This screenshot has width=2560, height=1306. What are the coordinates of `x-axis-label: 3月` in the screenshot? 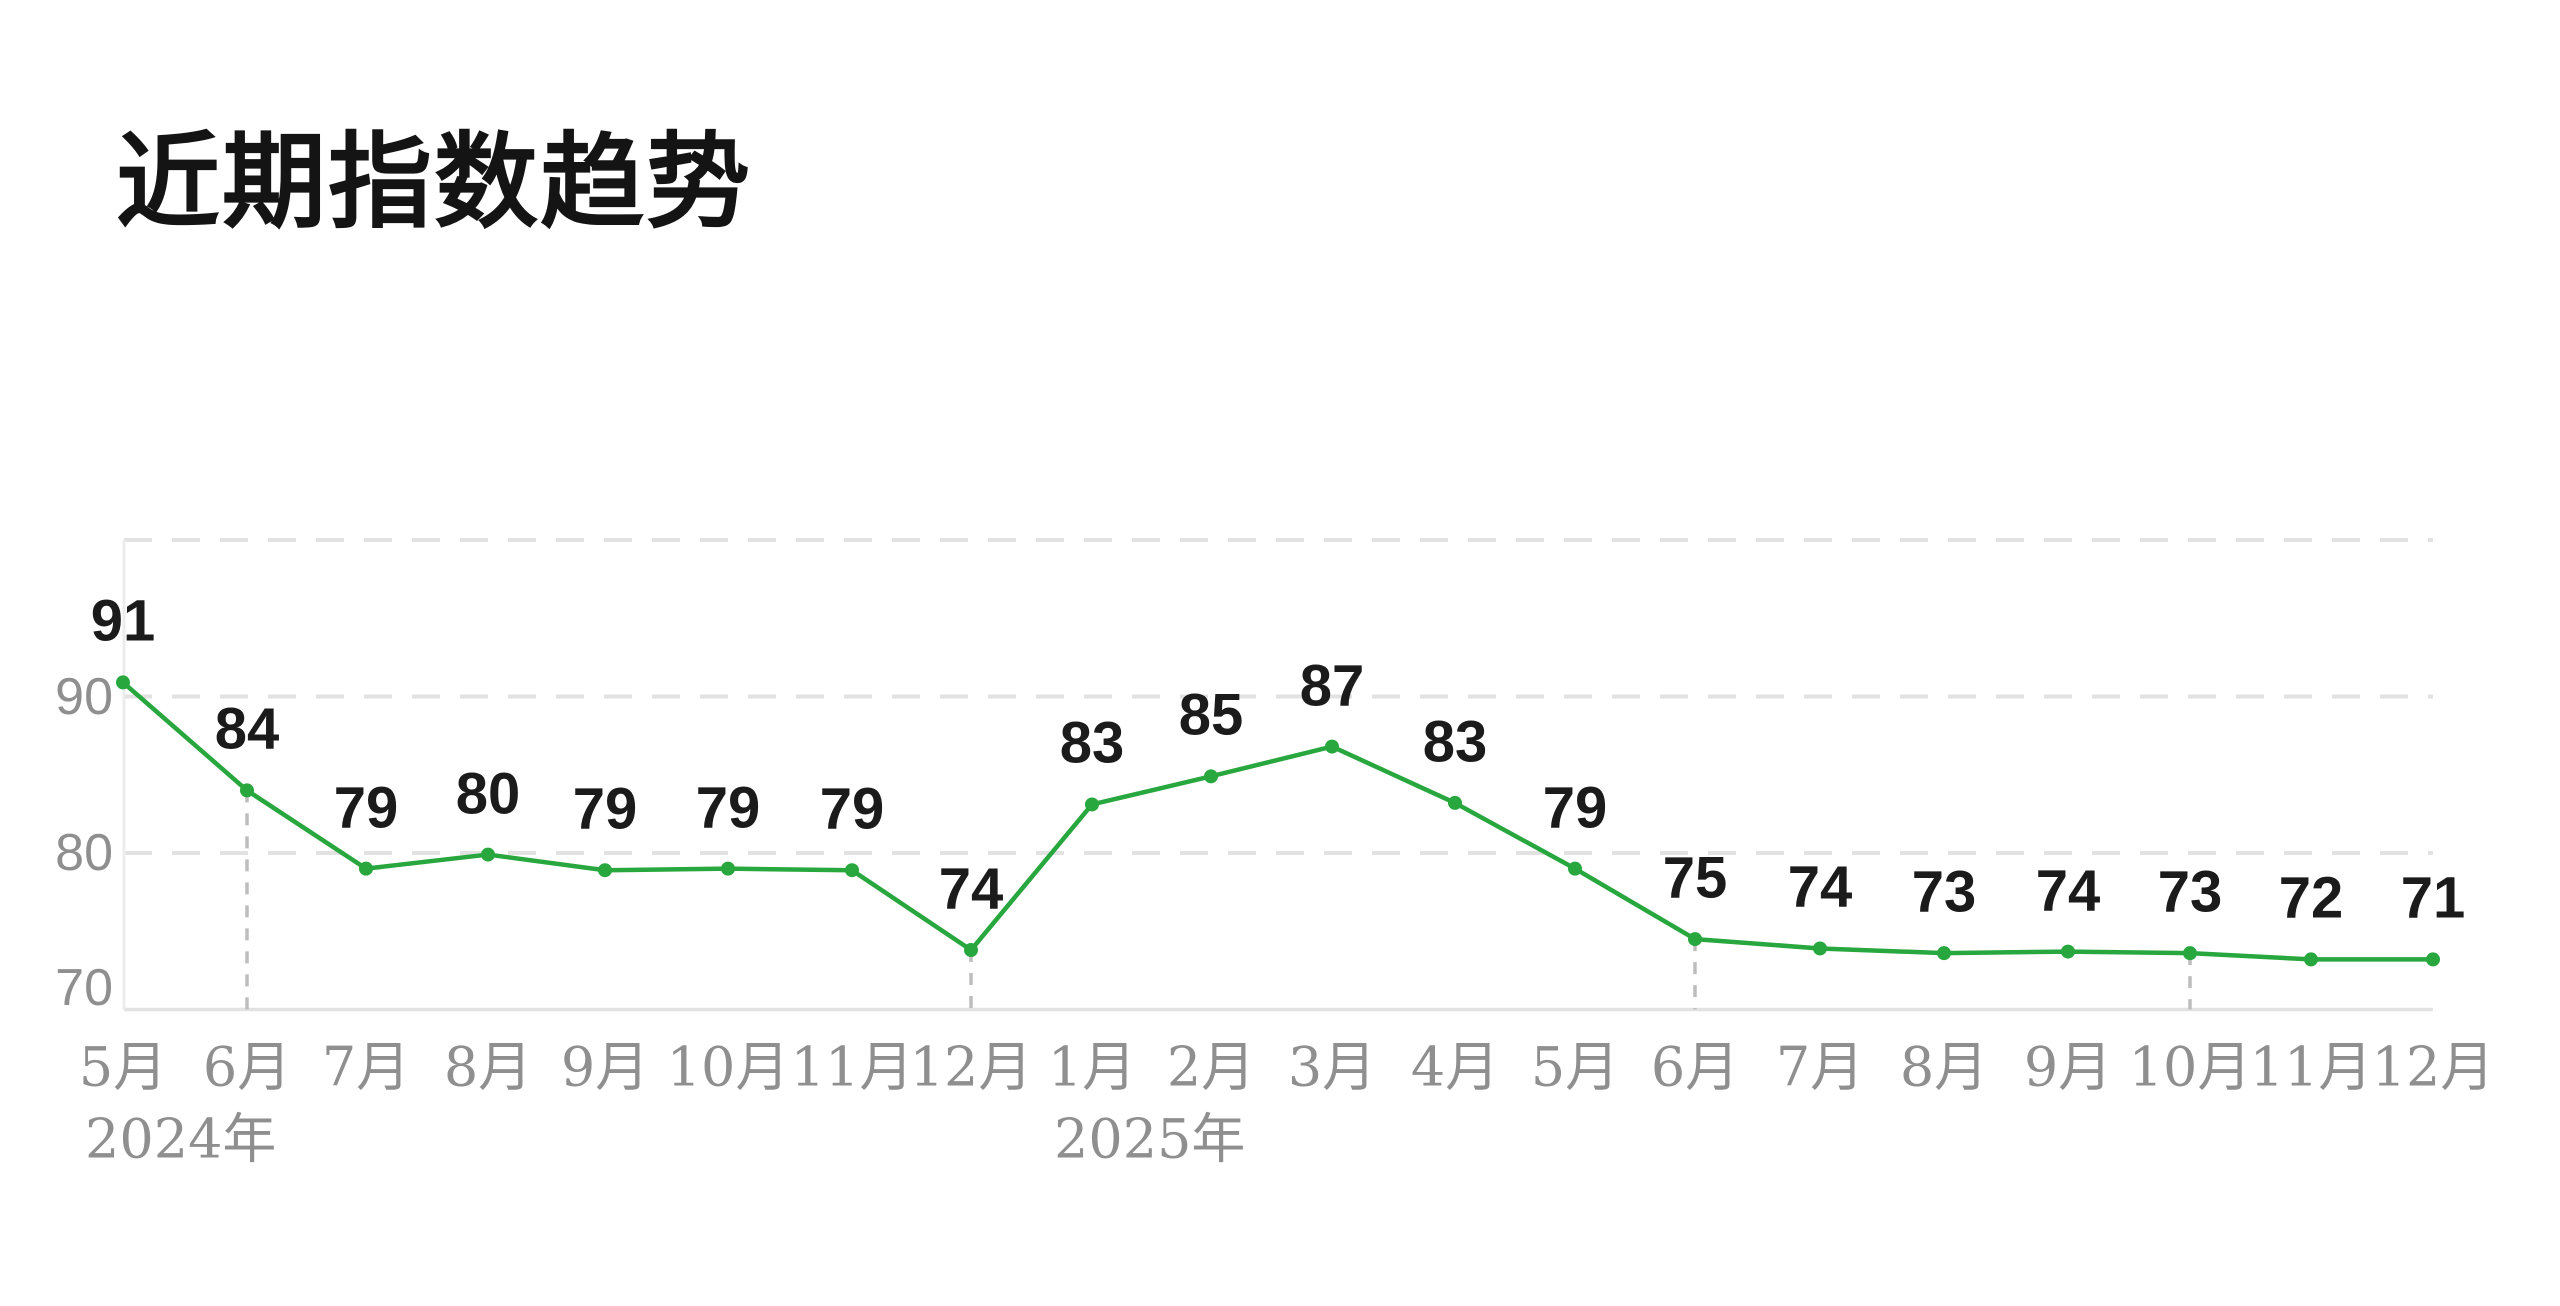 It's located at (1332, 1067).